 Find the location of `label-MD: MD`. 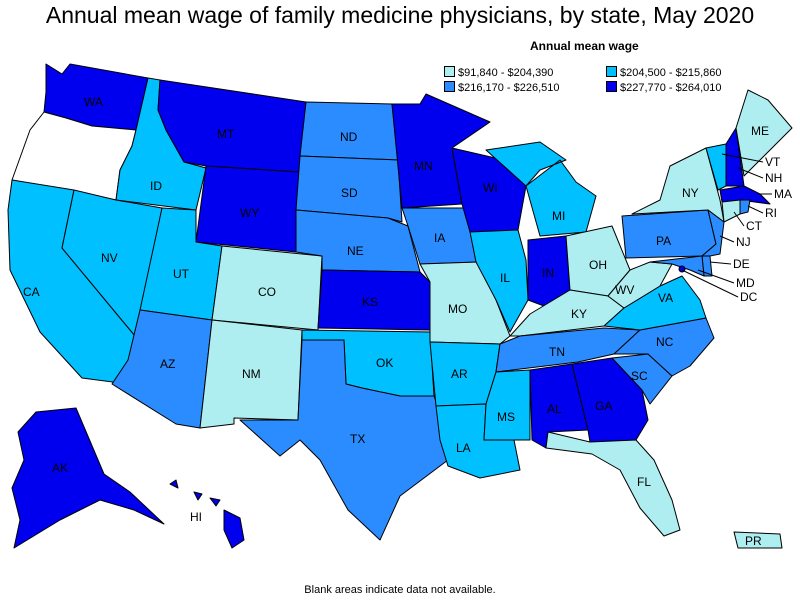

label-MD: MD is located at coordinates (745, 283).